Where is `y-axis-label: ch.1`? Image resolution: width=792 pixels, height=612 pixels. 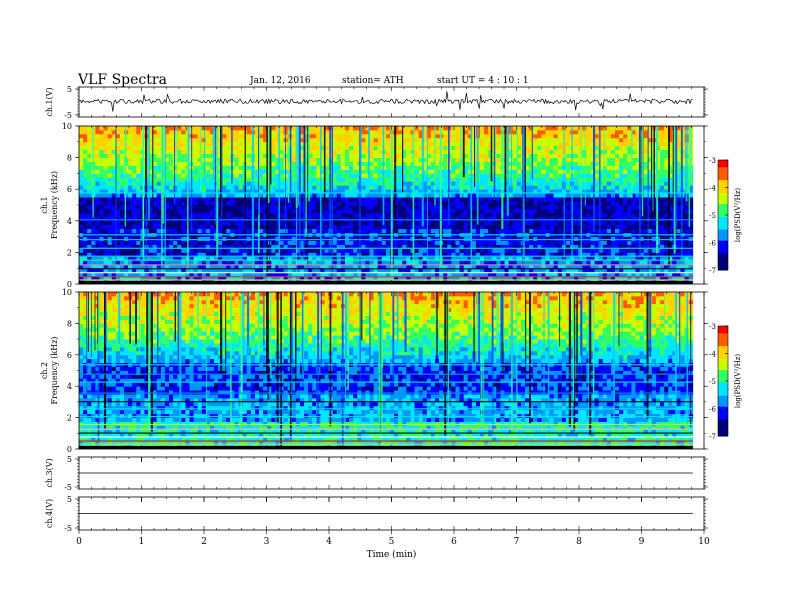
y-axis-label: ch.1 is located at coordinates (44, 204).